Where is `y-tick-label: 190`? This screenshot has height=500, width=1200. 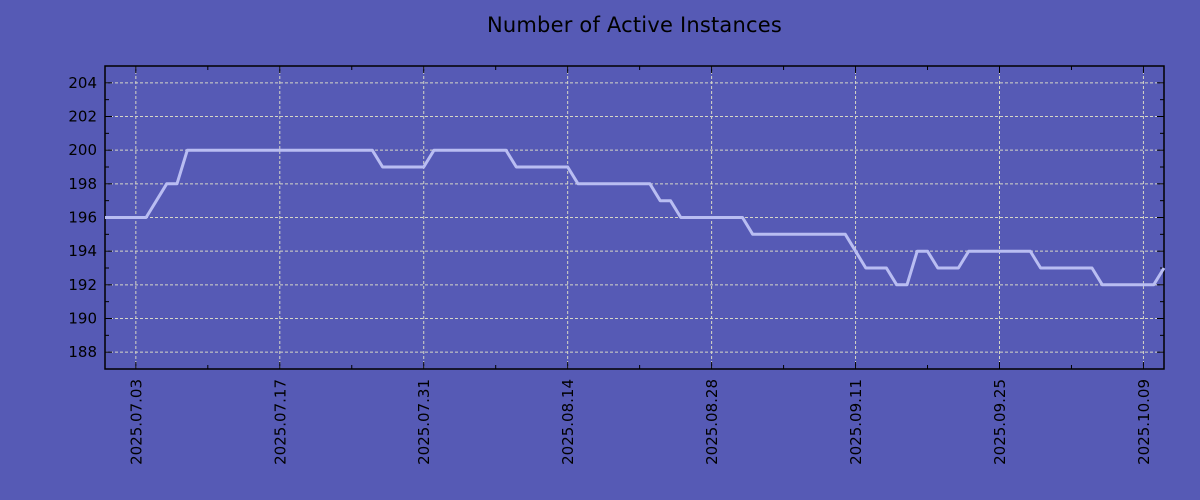 y-tick-label: 190 is located at coordinates (82, 319).